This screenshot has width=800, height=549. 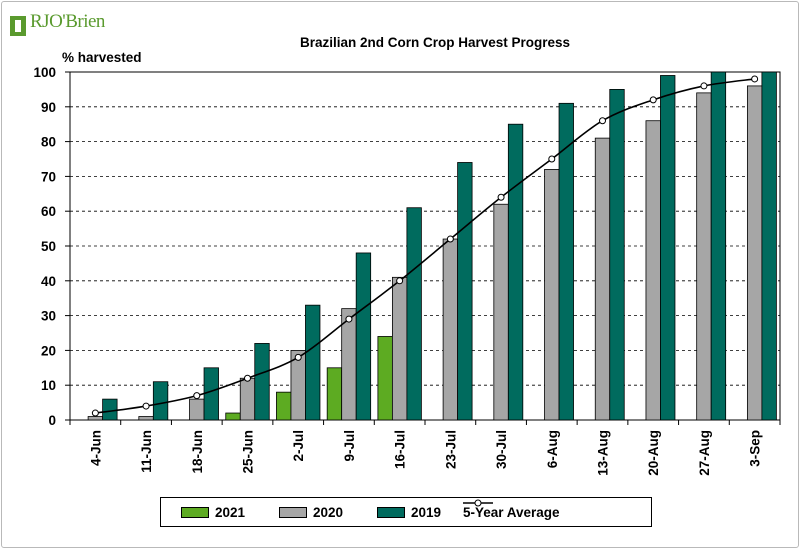 What do you see at coordinates (552, 449) in the screenshot?
I see `x-tick-label: 6-Aug` at bounding box center [552, 449].